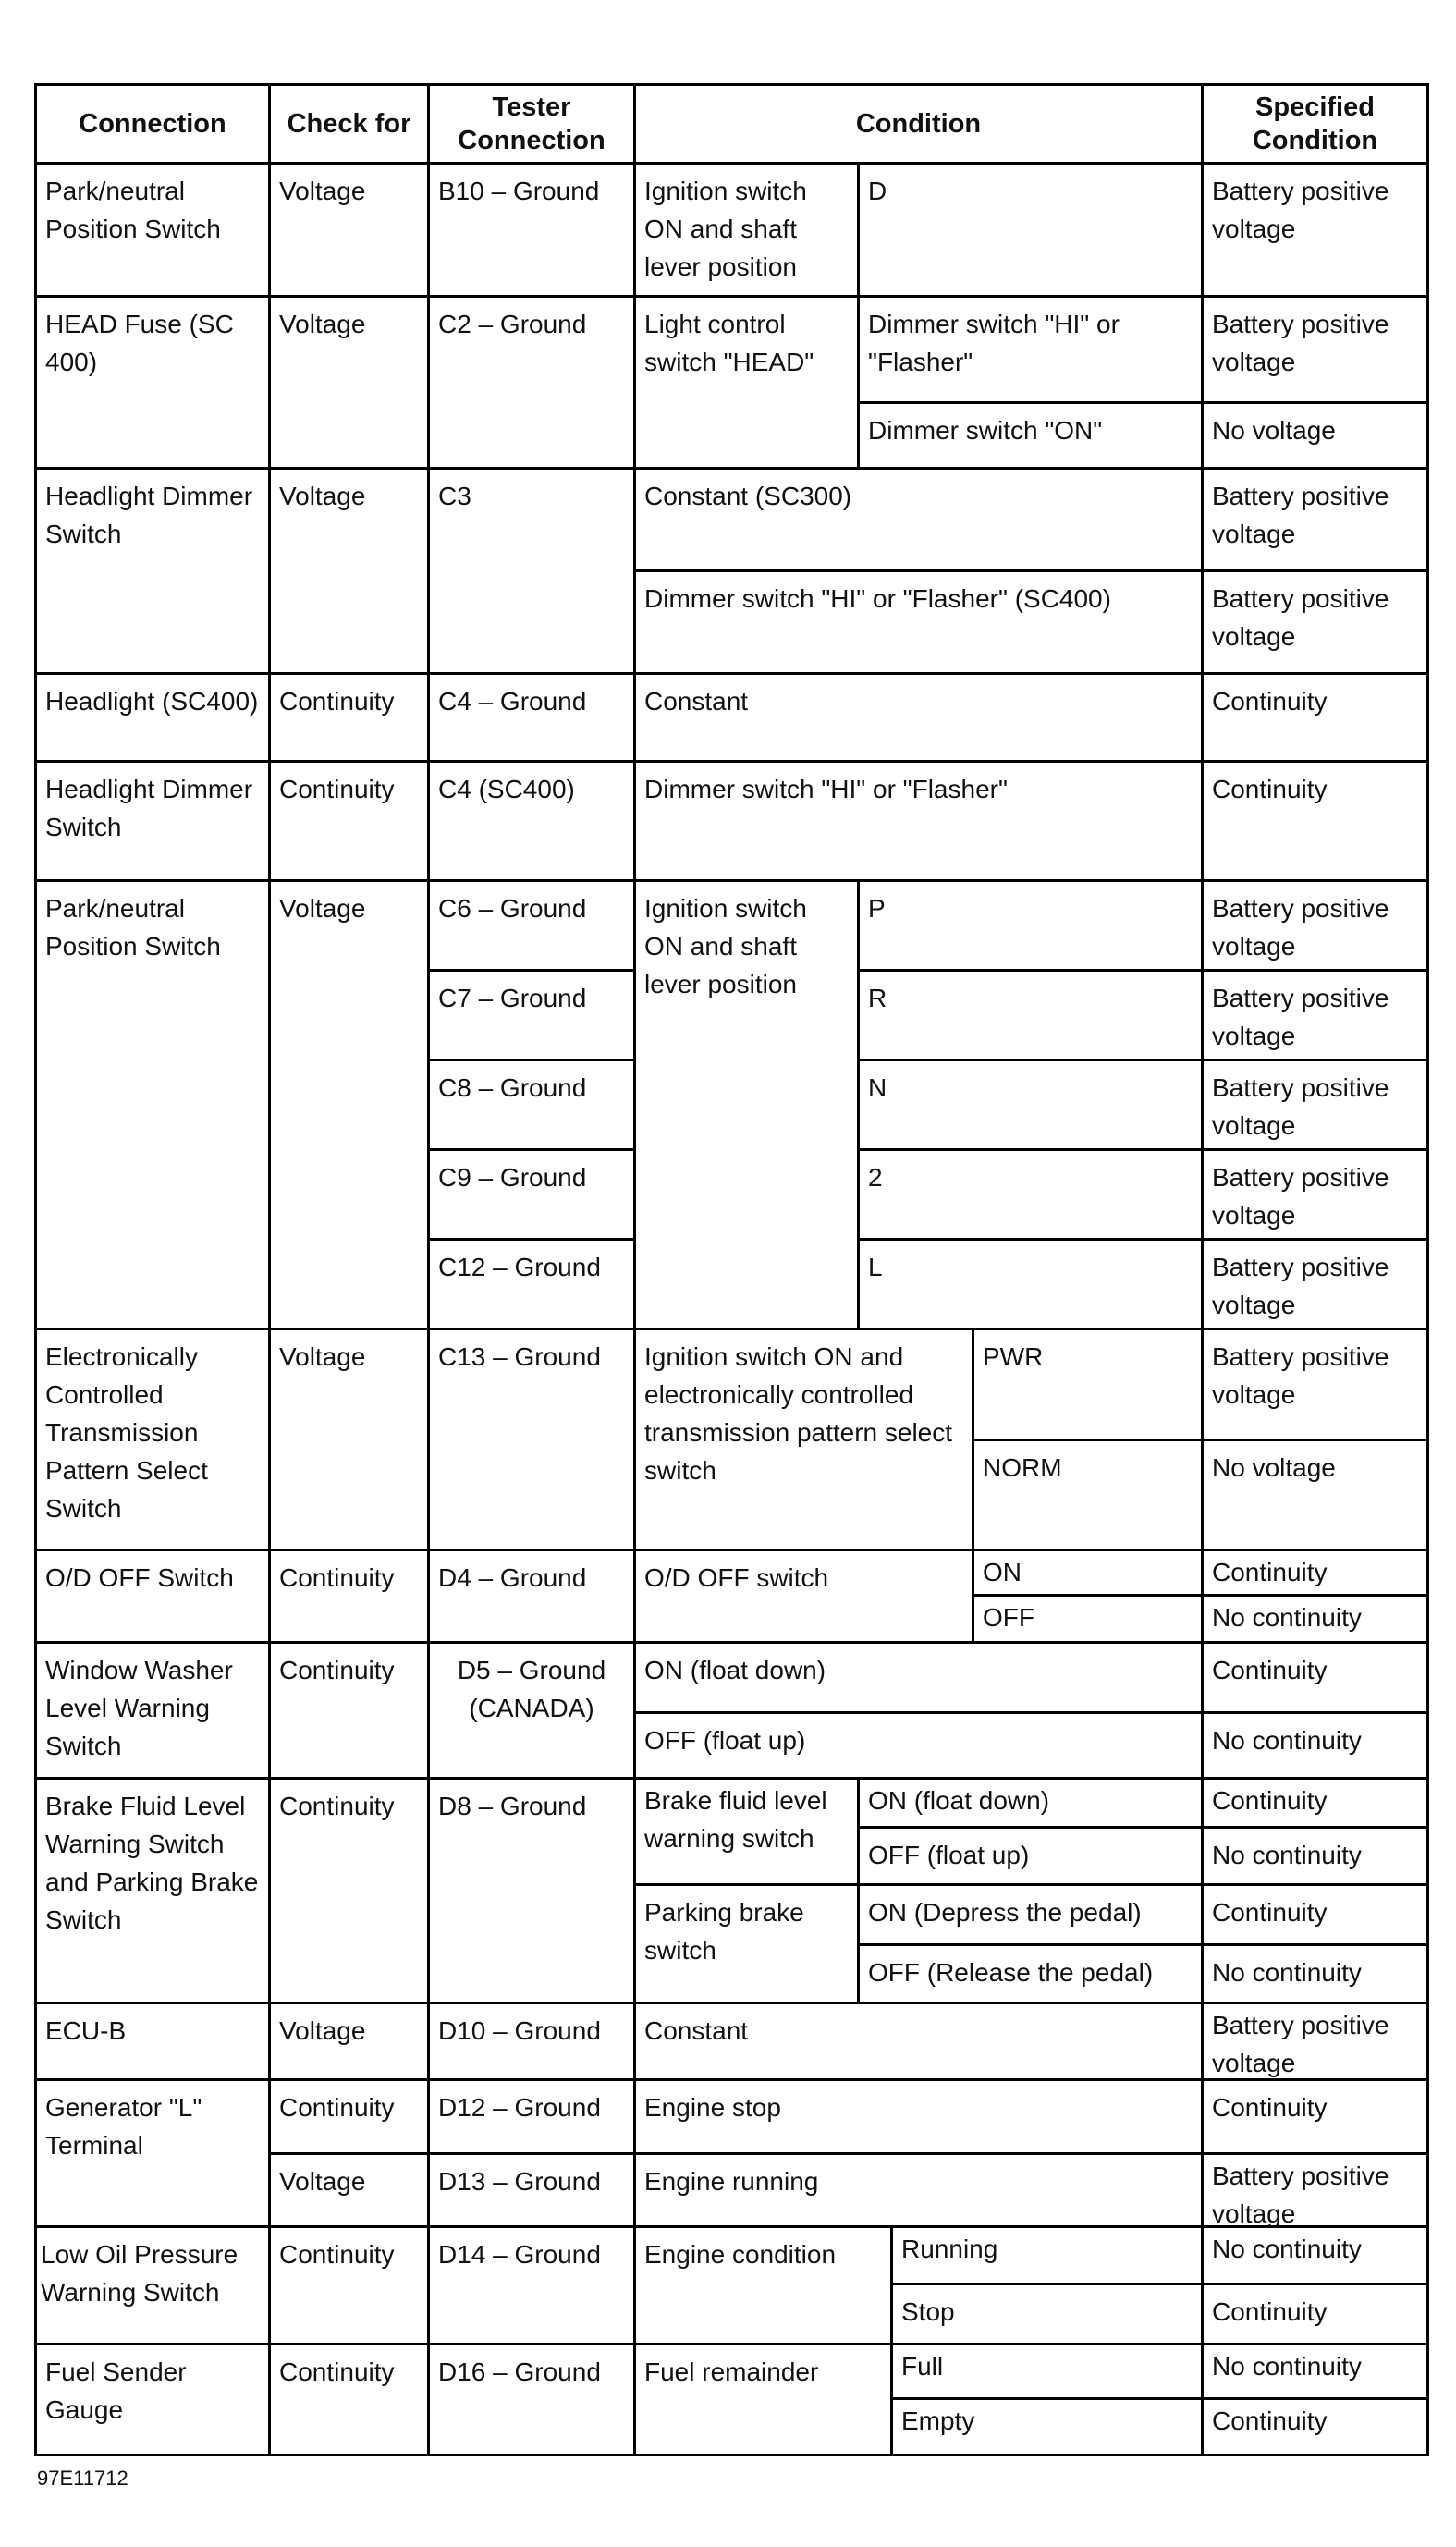 Image resolution: width=1456 pixels, height=2547 pixels. What do you see at coordinates (1032, 1106) in the screenshot?
I see `cell-subcondition: N` at bounding box center [1032, 1106].